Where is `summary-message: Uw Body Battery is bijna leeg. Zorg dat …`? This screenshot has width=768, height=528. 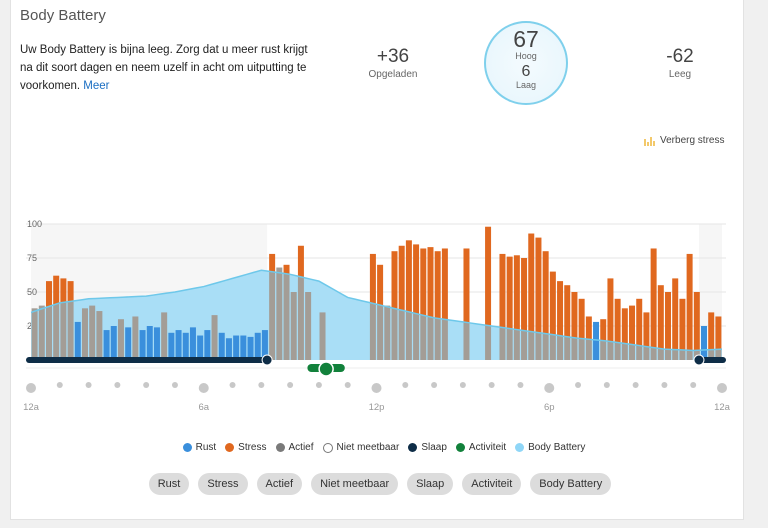 summary-message: Uw Body Battery is bijna leeg. Zorg dat … is located at coordinates (170, 68).